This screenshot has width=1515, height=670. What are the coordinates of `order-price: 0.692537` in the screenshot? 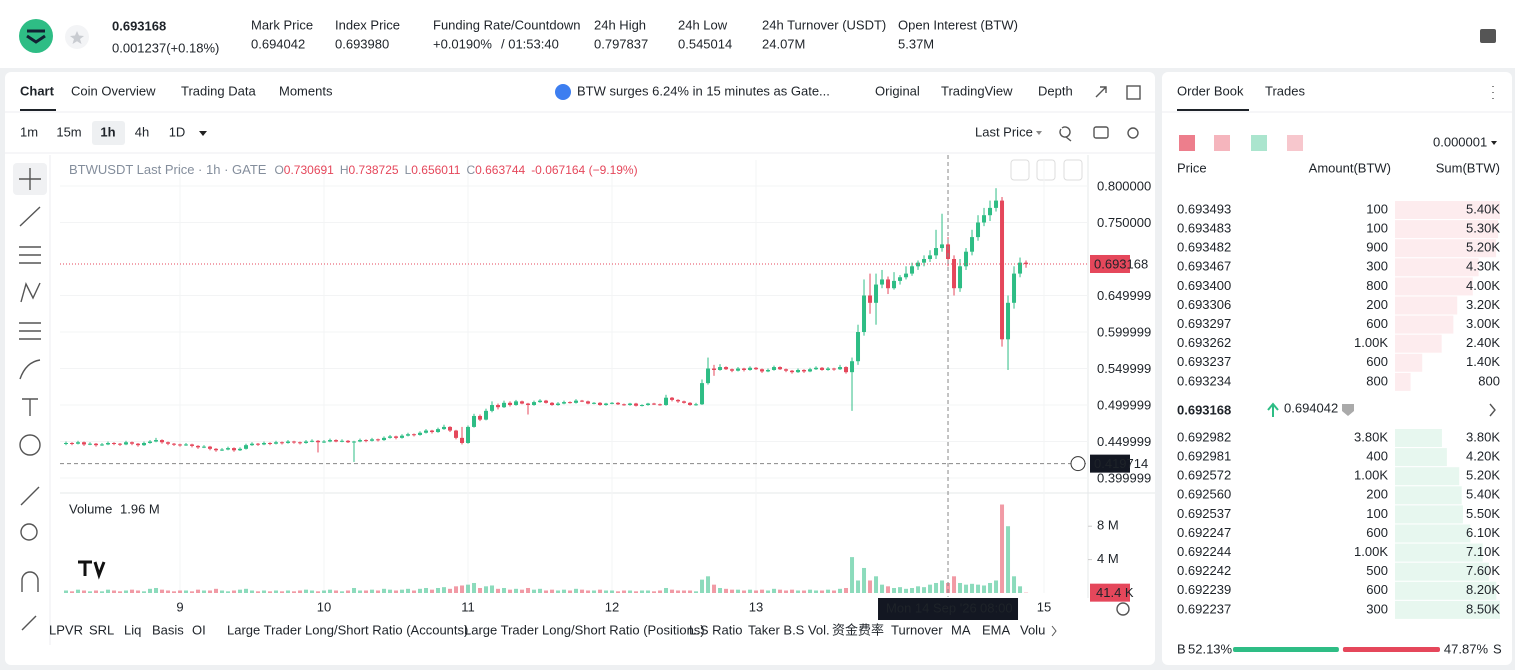 It's located at (1204, 513).